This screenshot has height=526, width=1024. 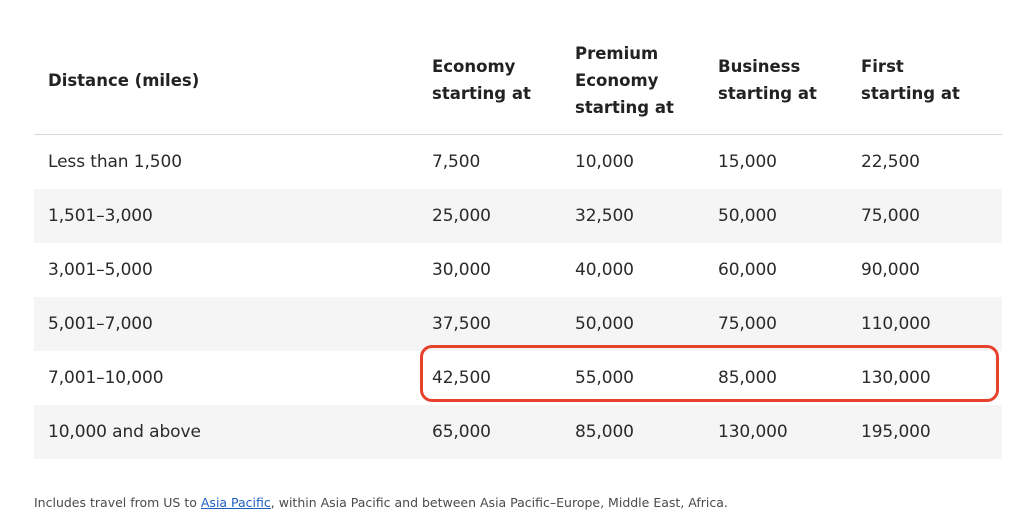 What do you see at coordinates (461, 324) in the screenshot?
I see `economy-cell: 37,500` at bounding box center [461, 324].